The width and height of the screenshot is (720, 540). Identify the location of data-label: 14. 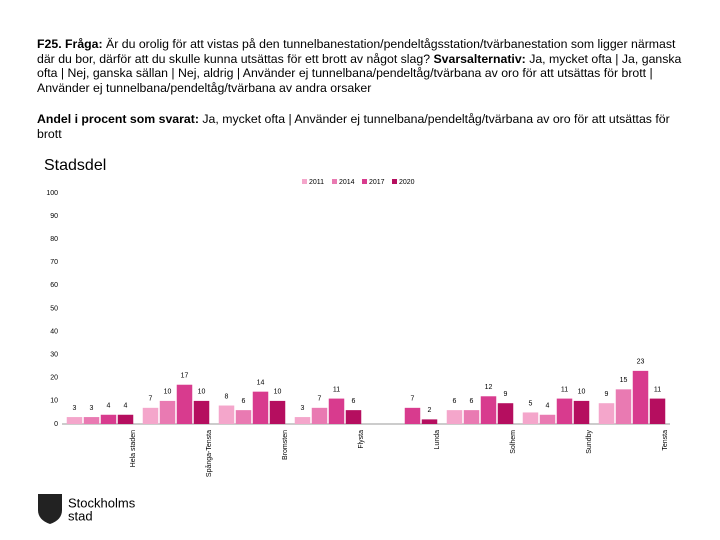
(261, 383).